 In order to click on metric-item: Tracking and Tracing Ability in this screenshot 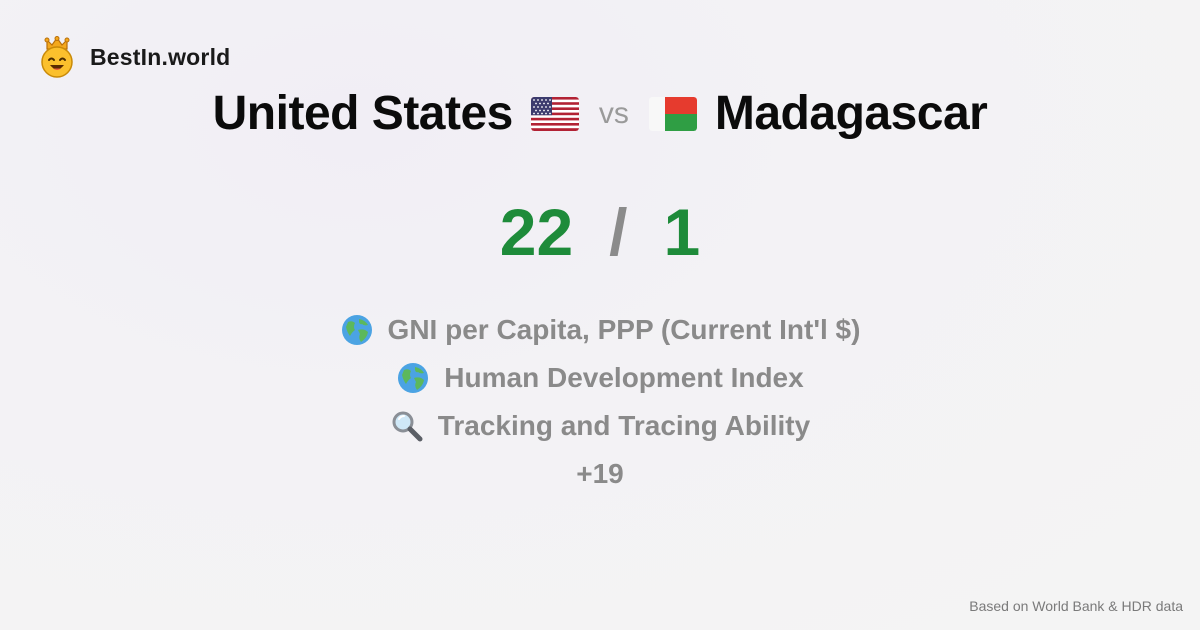, I will do `click(600, 425)`.